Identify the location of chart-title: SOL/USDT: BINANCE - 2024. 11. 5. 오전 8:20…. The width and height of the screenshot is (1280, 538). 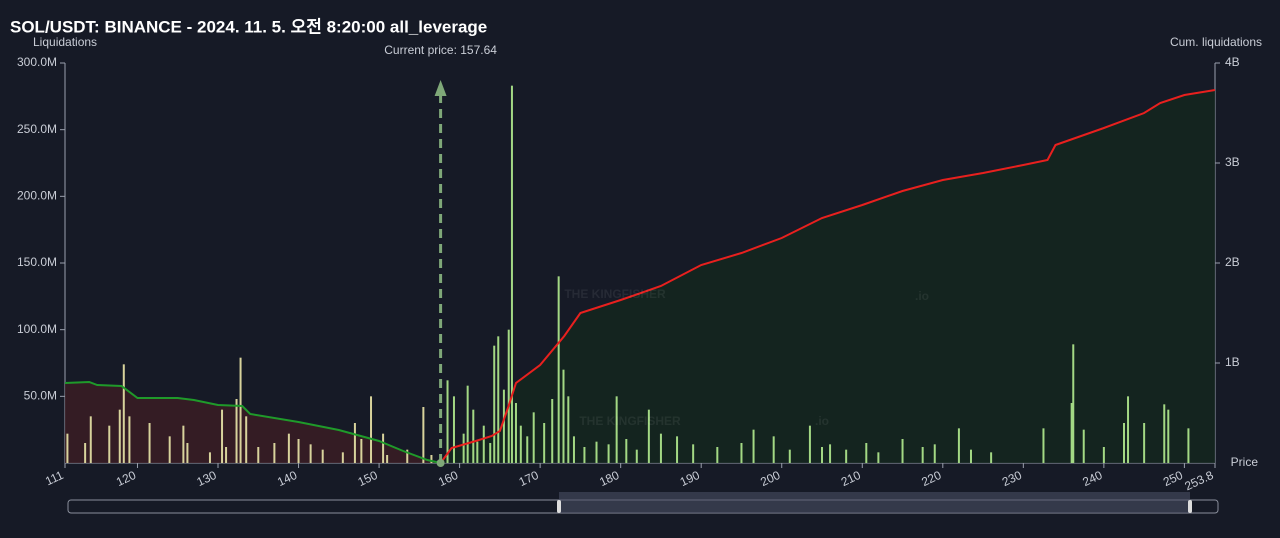
(248, 26).